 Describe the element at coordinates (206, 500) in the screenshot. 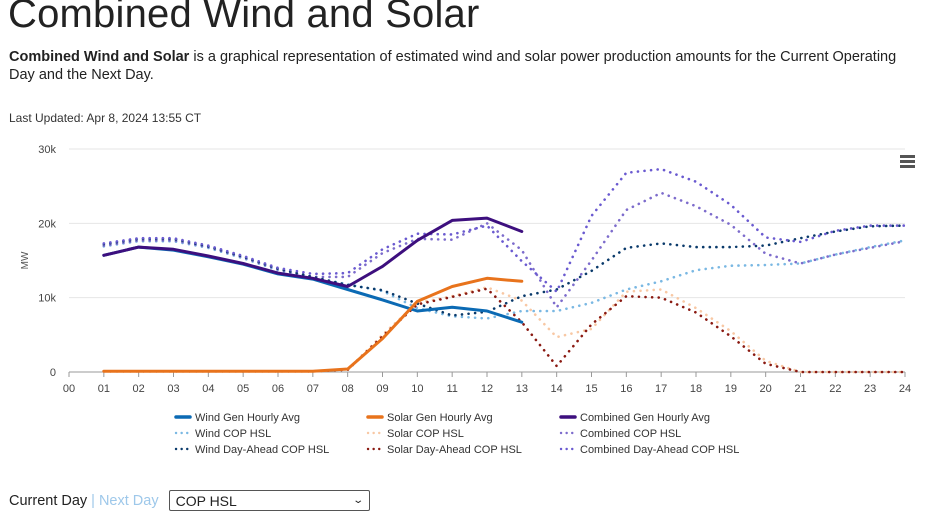

I see `select-value: COP HSL` at that location.